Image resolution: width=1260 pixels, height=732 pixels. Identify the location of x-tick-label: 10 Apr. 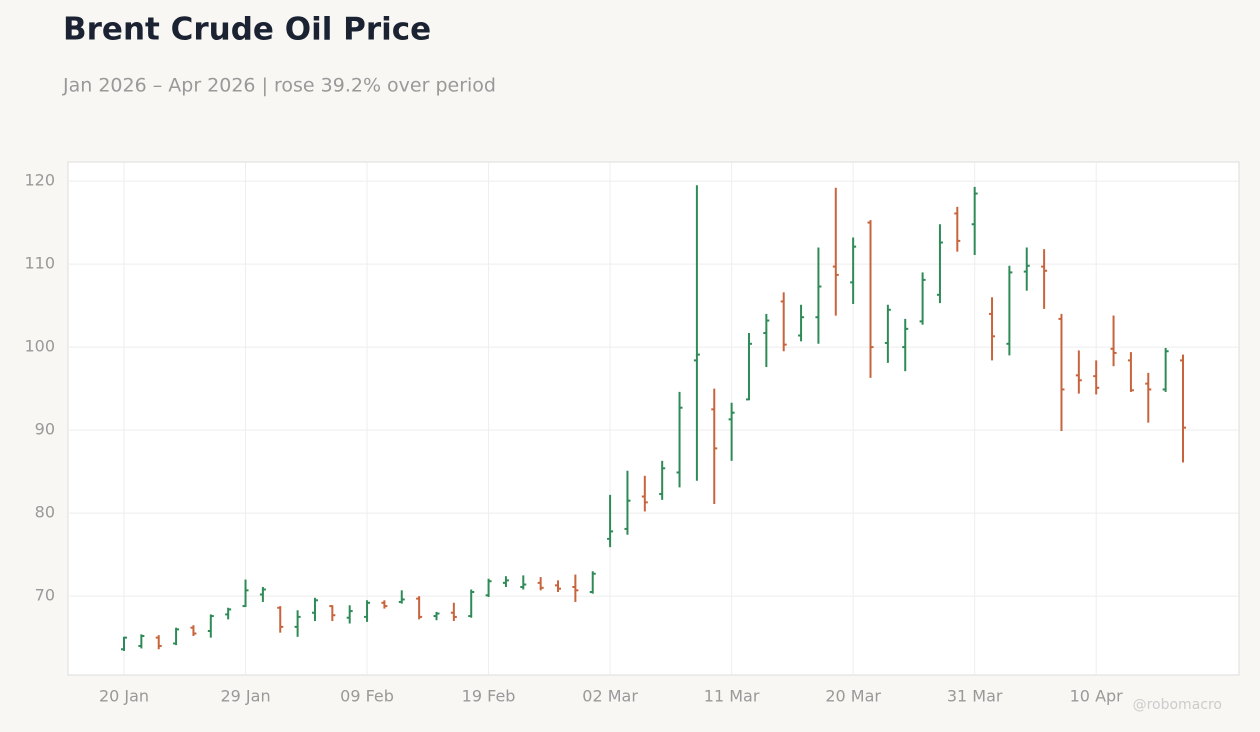
(1097, 696).